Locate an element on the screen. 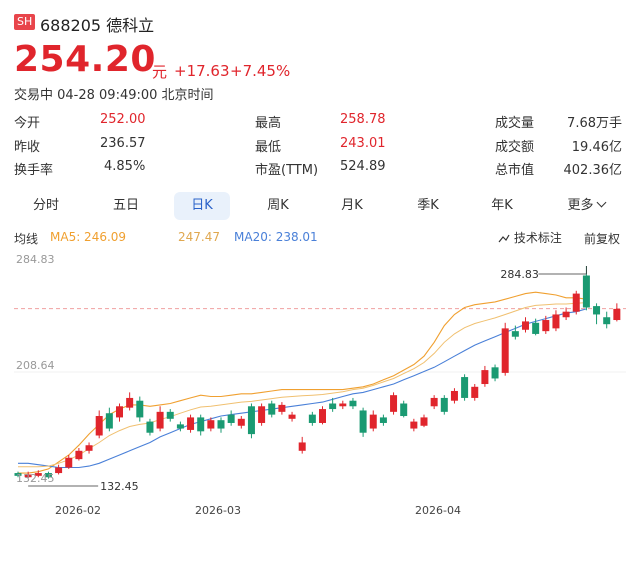 The height and width of the screenshot is (580, 638). tech-annotation-label: 技术标注 is located at coordinates (537, 238).